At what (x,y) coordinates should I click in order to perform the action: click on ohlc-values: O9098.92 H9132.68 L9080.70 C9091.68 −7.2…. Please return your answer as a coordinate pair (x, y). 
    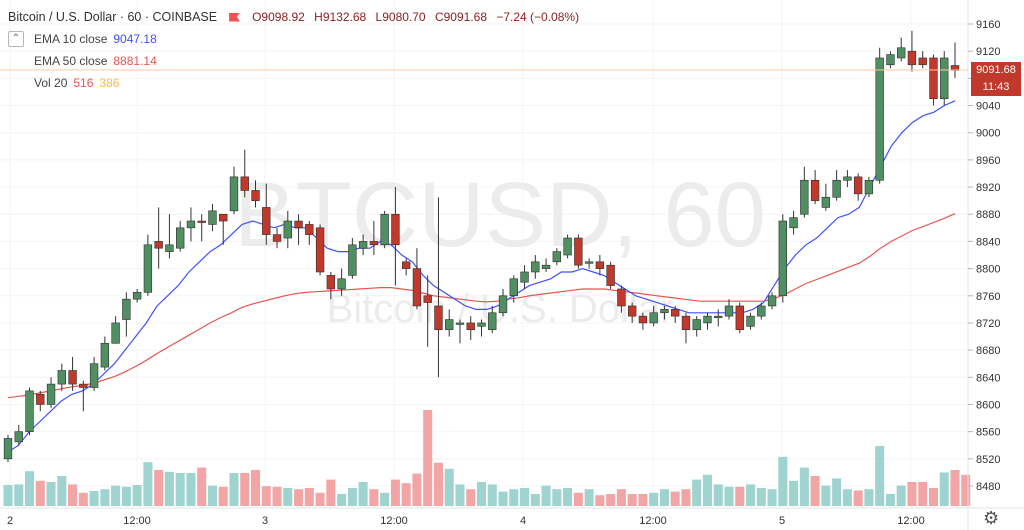
    Looking at the image, I should click on (418, 17).